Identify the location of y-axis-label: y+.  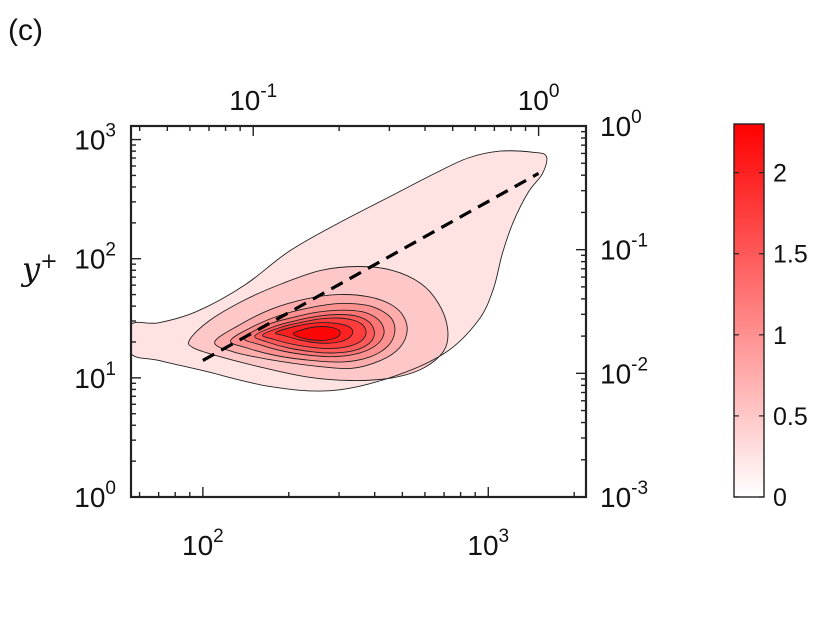
(39, 268).